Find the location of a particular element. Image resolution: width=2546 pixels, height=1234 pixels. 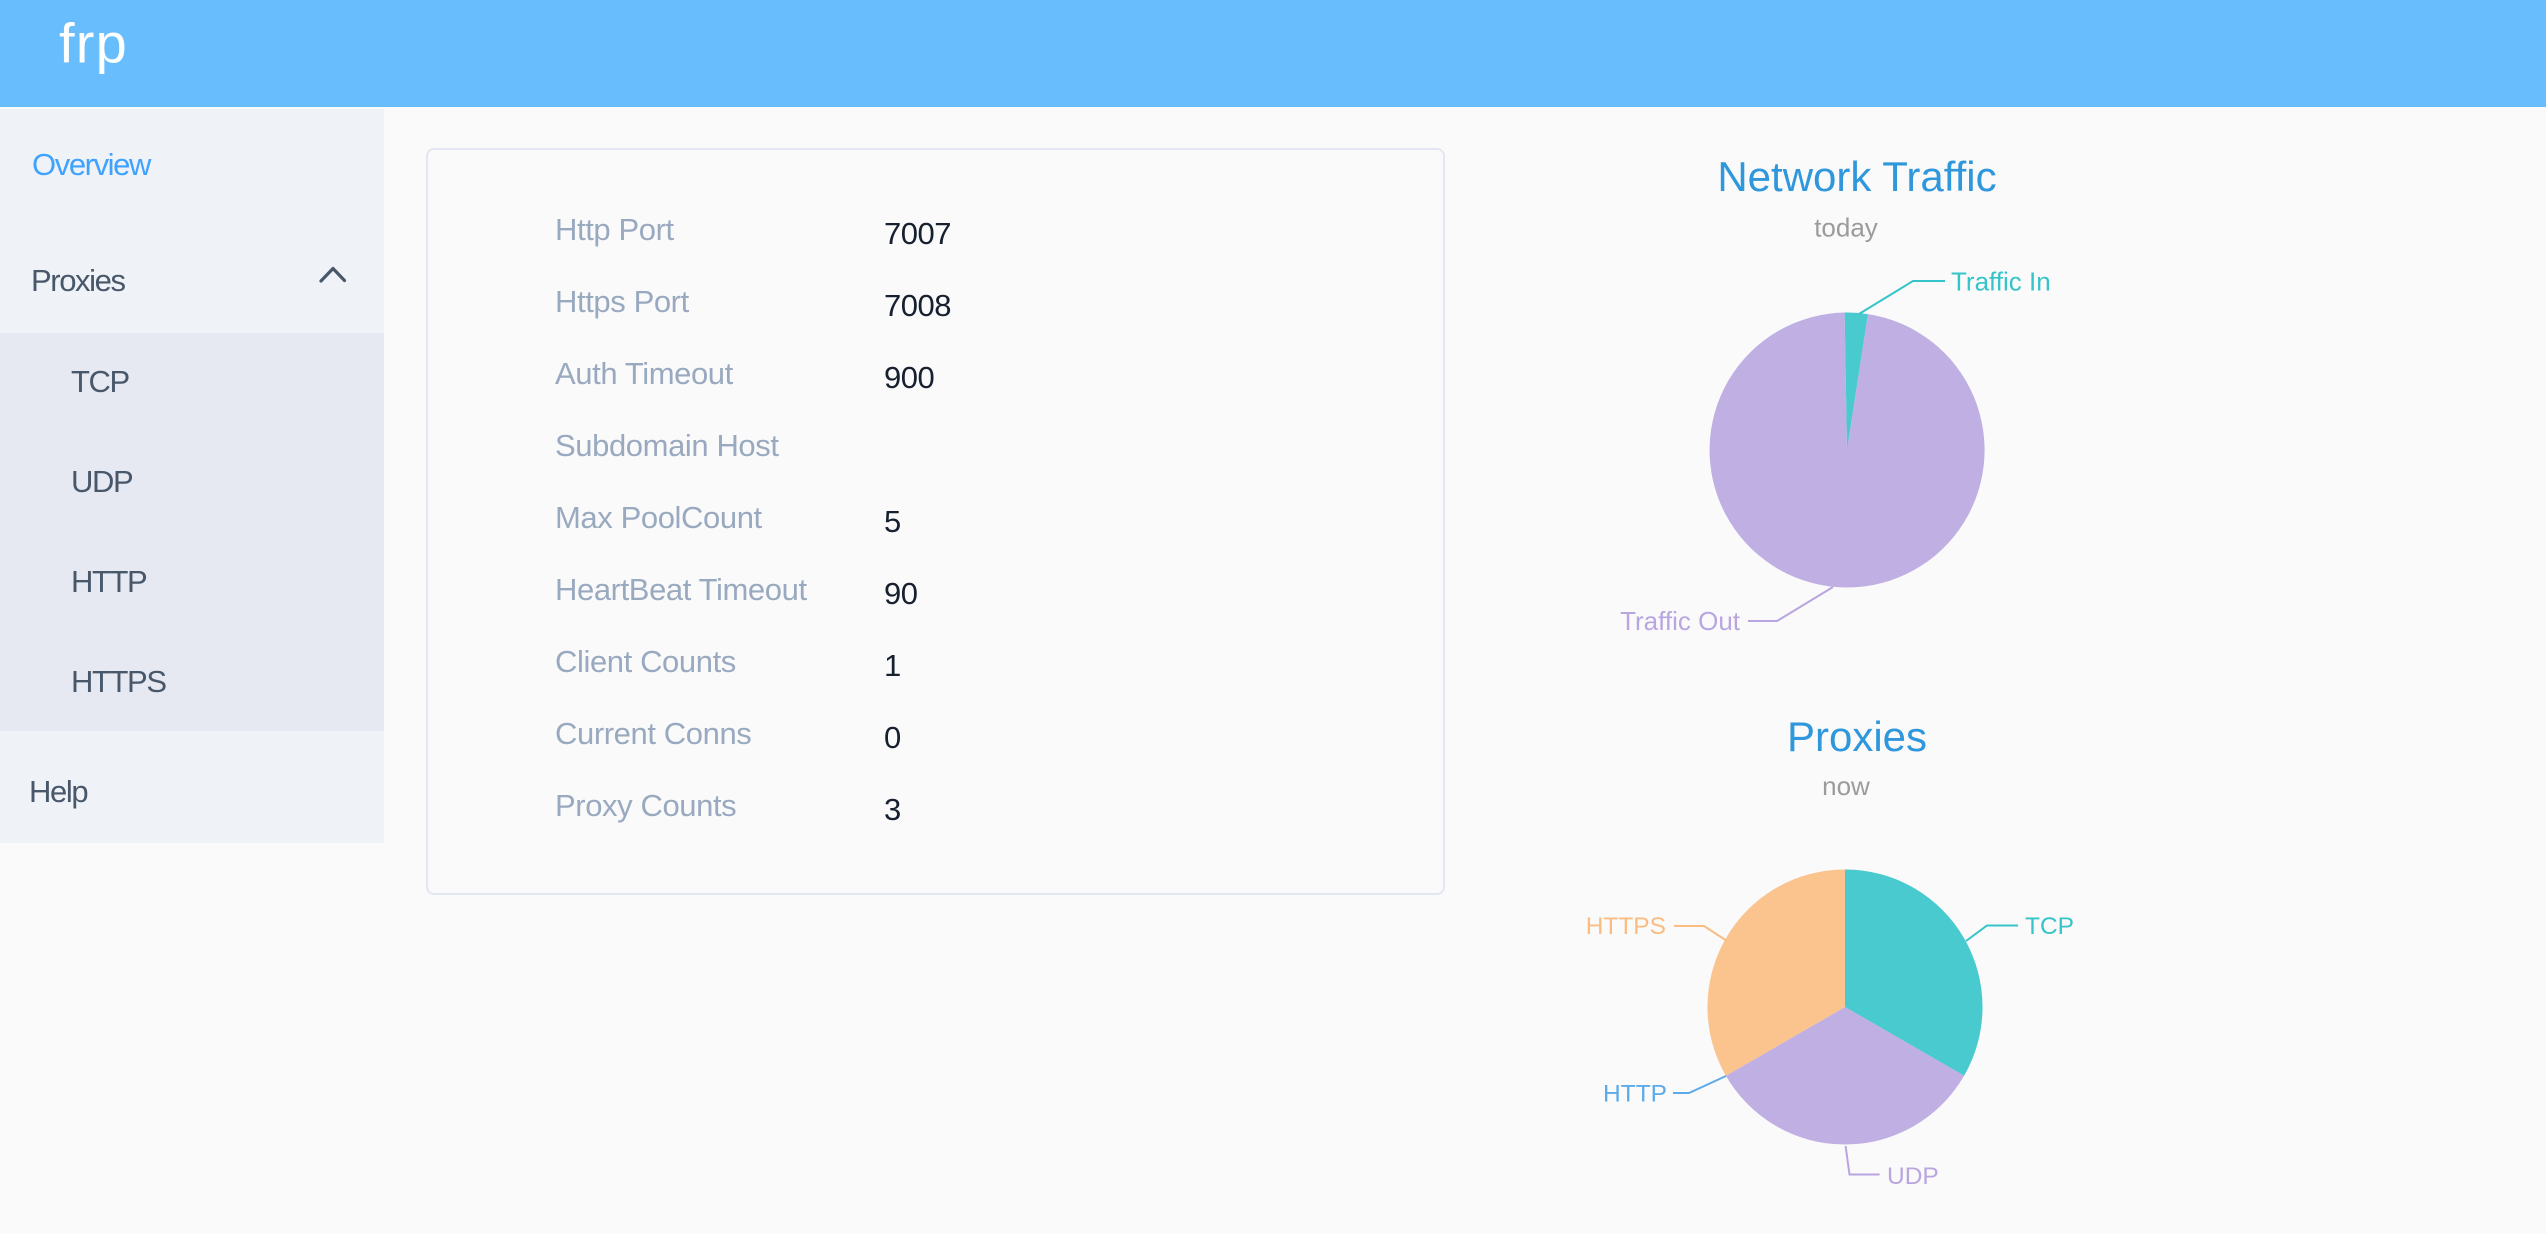

svg-text: Traffic In is located at coordinates (2001, 282).